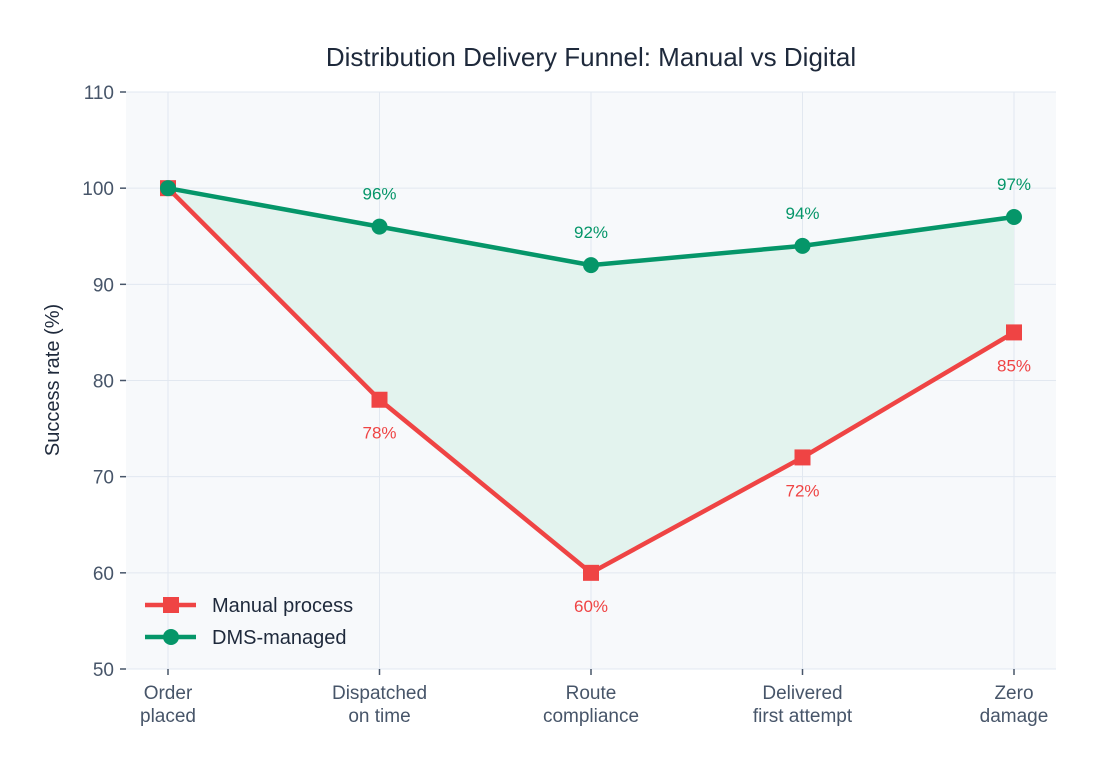 Image resolution: width=1101 pixels, height=772 pixels. What do you see at coordinates (171, 605) in the screenshot?
I see `legend-marker-square` at bounding box center [171, 605].